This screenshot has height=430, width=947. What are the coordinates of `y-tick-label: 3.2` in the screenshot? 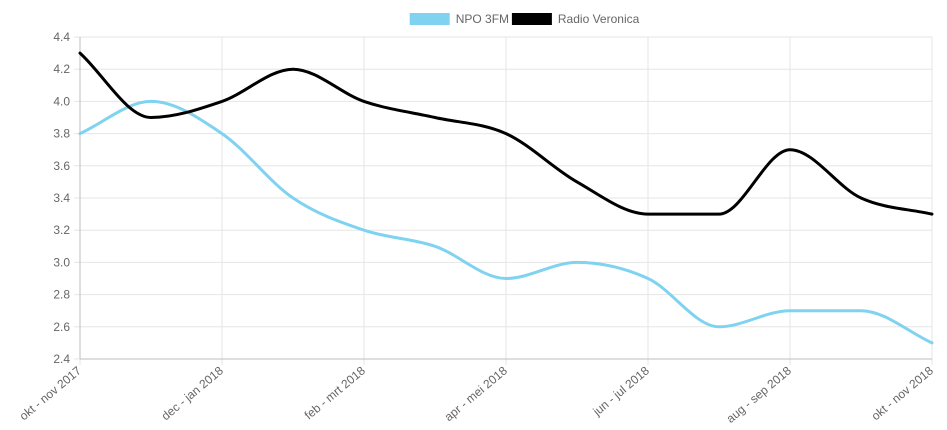 It's located at (61, 230).